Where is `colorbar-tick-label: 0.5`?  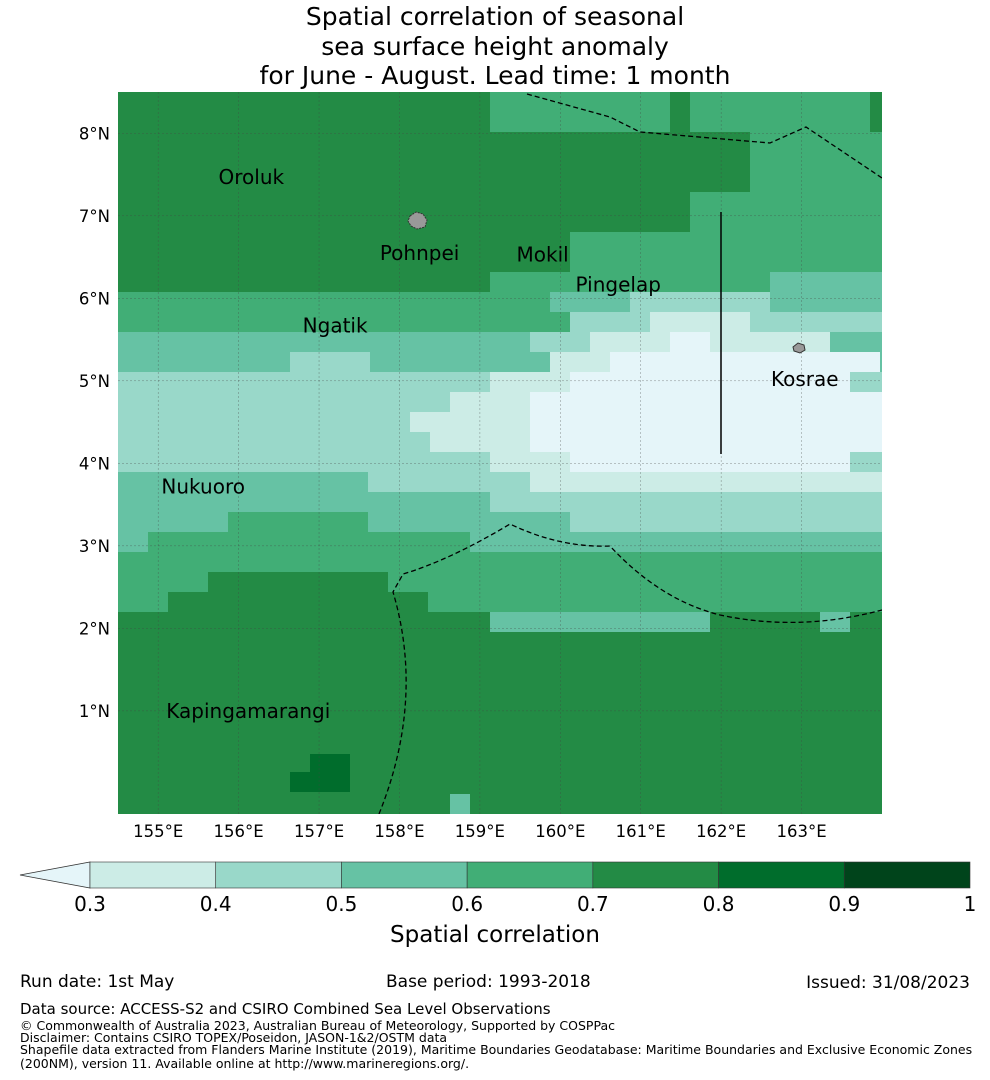
colorbar-tick-label: 0.5 is located at coordinates (341, 904).